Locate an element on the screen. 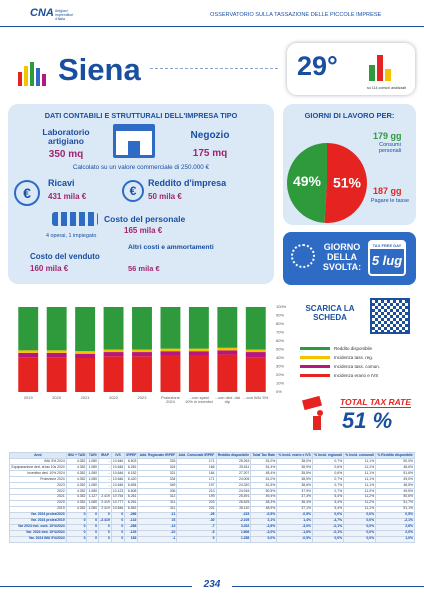  workshop-label: Laboratorio artigiano is located at coordinates (66, 136).